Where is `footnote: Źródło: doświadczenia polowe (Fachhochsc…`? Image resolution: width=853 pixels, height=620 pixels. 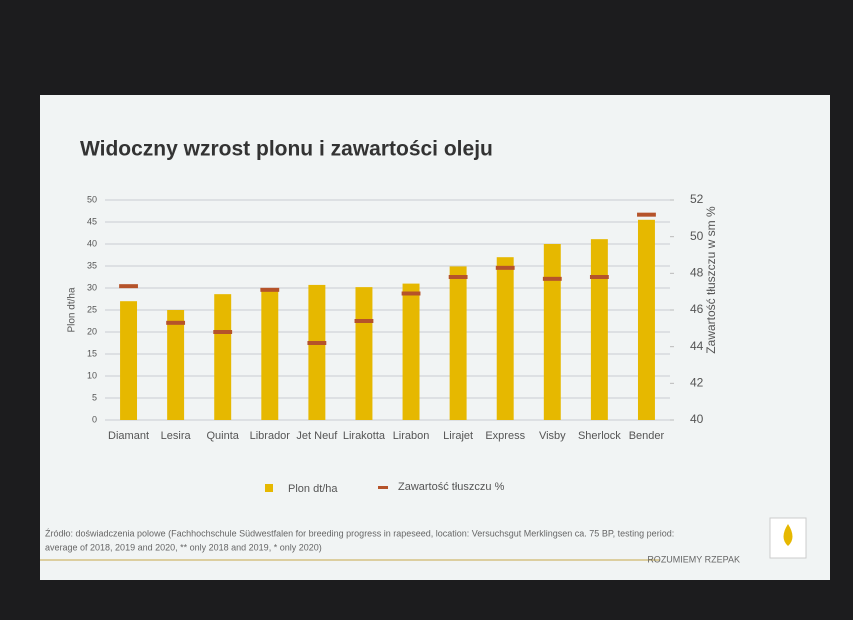 footnote: Źródło: doświadczenia polowe (Fachhochsc… is located at coordinates (359, 533).